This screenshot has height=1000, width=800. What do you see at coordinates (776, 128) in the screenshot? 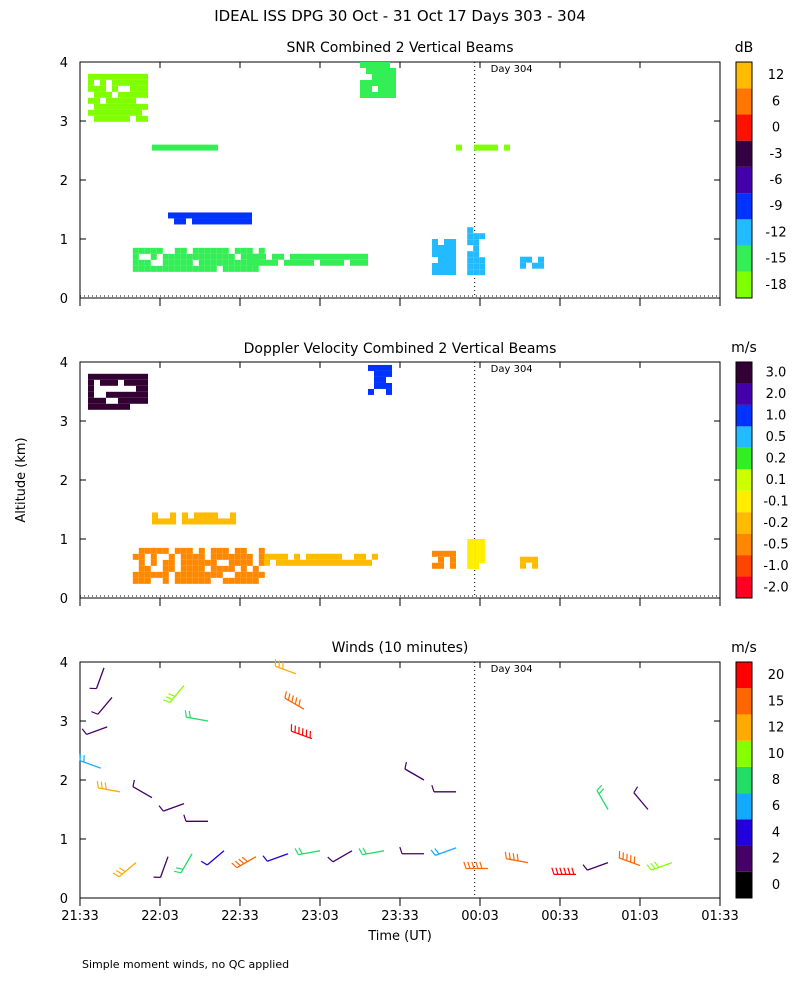
I see `colorbar-label: 0` at bounding box center [776, 128].